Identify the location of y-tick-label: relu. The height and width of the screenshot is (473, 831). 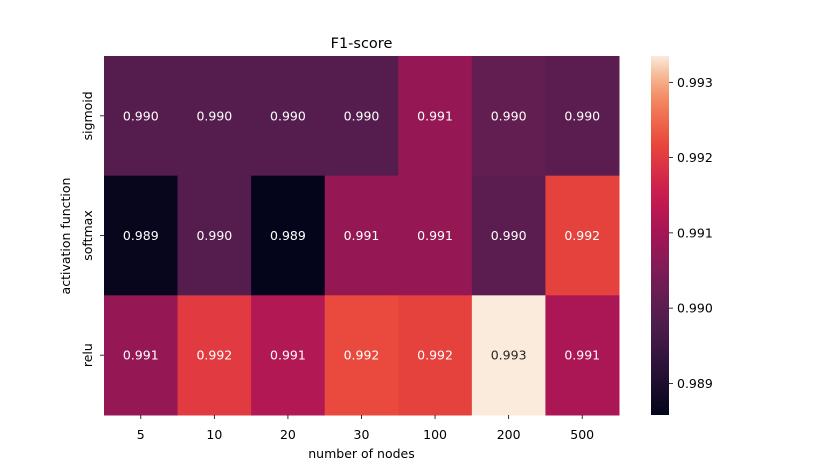
(87, 355).